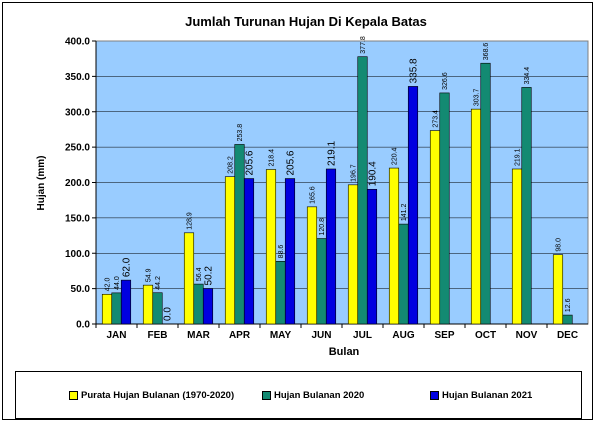  I want to click on bar-jul-s0, so click(353, 254).